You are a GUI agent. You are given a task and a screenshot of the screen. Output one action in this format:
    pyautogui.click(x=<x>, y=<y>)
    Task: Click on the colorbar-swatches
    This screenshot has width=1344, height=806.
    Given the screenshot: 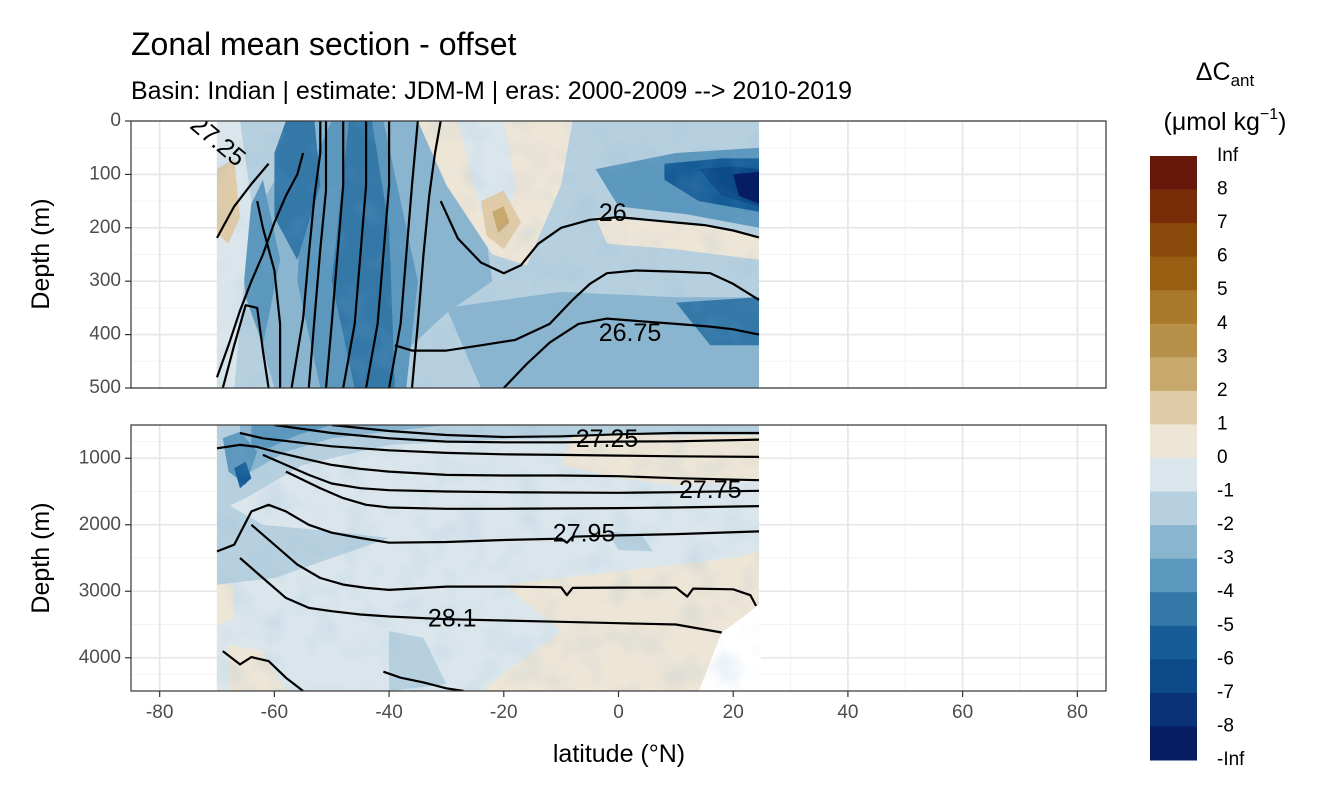 What is the action you would take?
    pyautogui.click(x=1173, y=458)
    